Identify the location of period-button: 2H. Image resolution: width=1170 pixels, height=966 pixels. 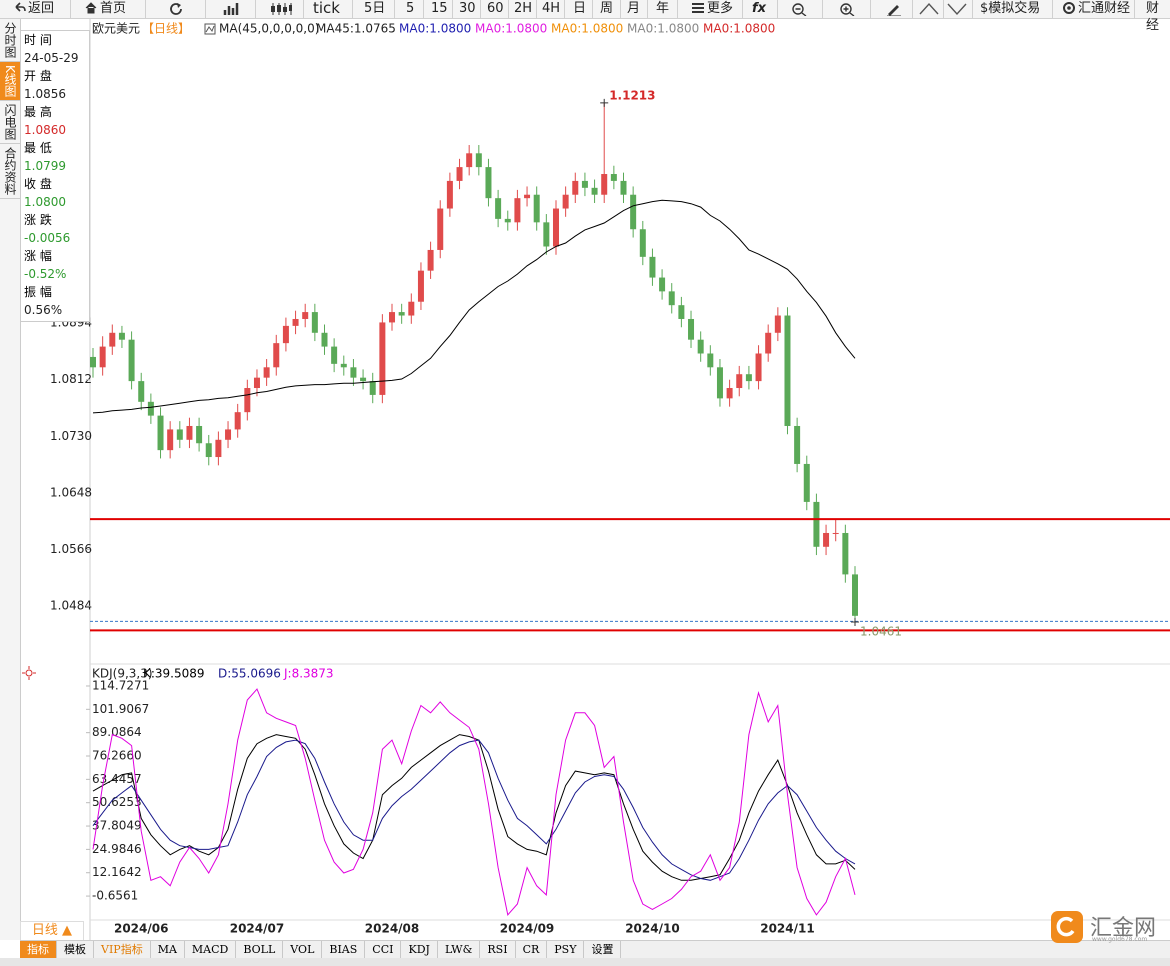
(523, 8).